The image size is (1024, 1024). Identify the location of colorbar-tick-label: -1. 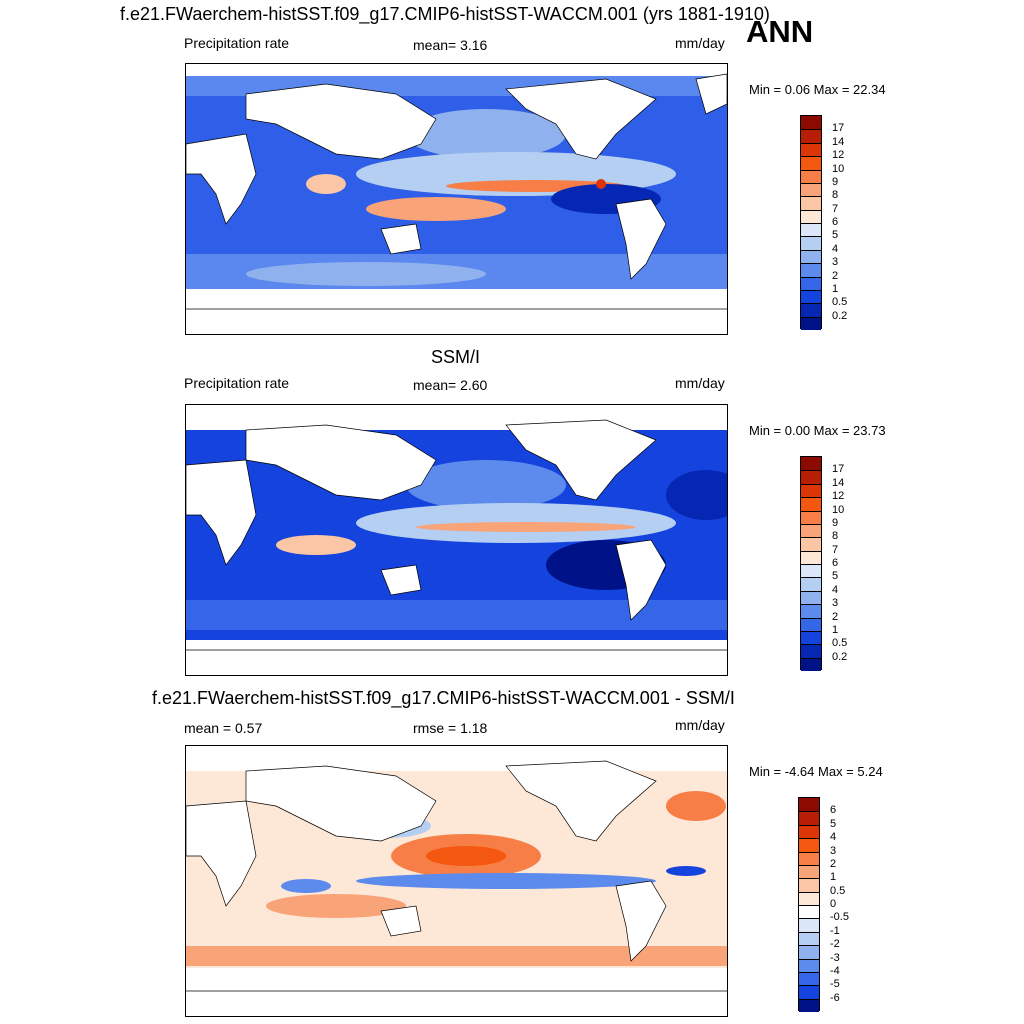
(835, 930).